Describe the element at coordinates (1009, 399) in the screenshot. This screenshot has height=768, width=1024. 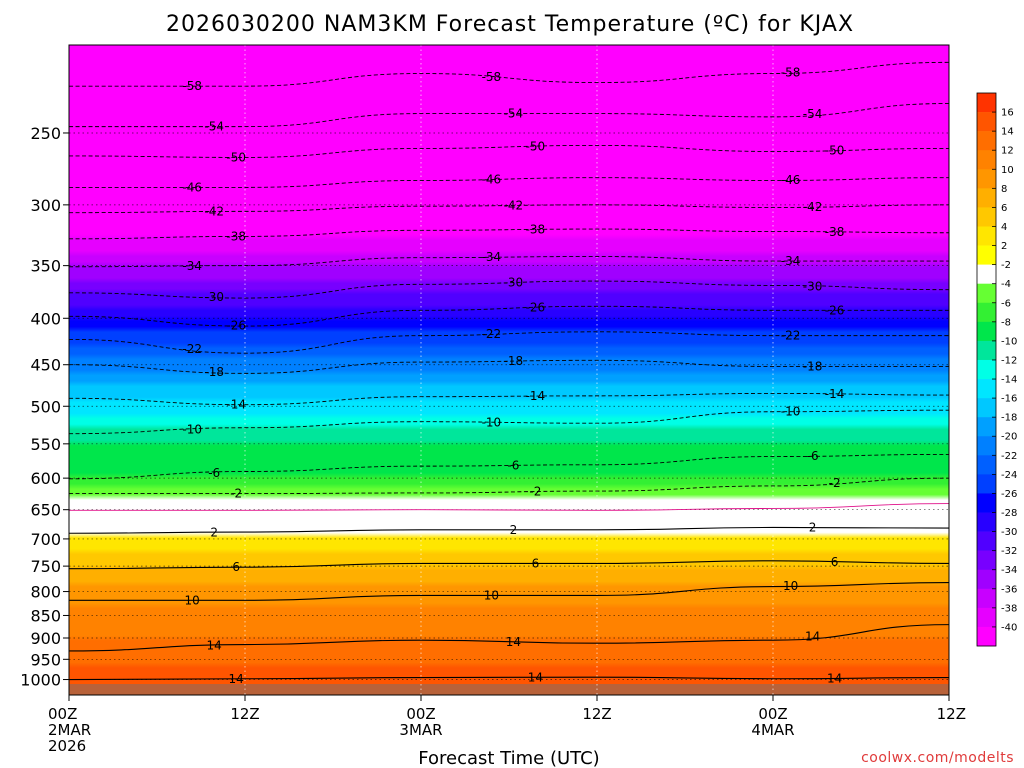
I see `colorbar-label: -16` at that location.